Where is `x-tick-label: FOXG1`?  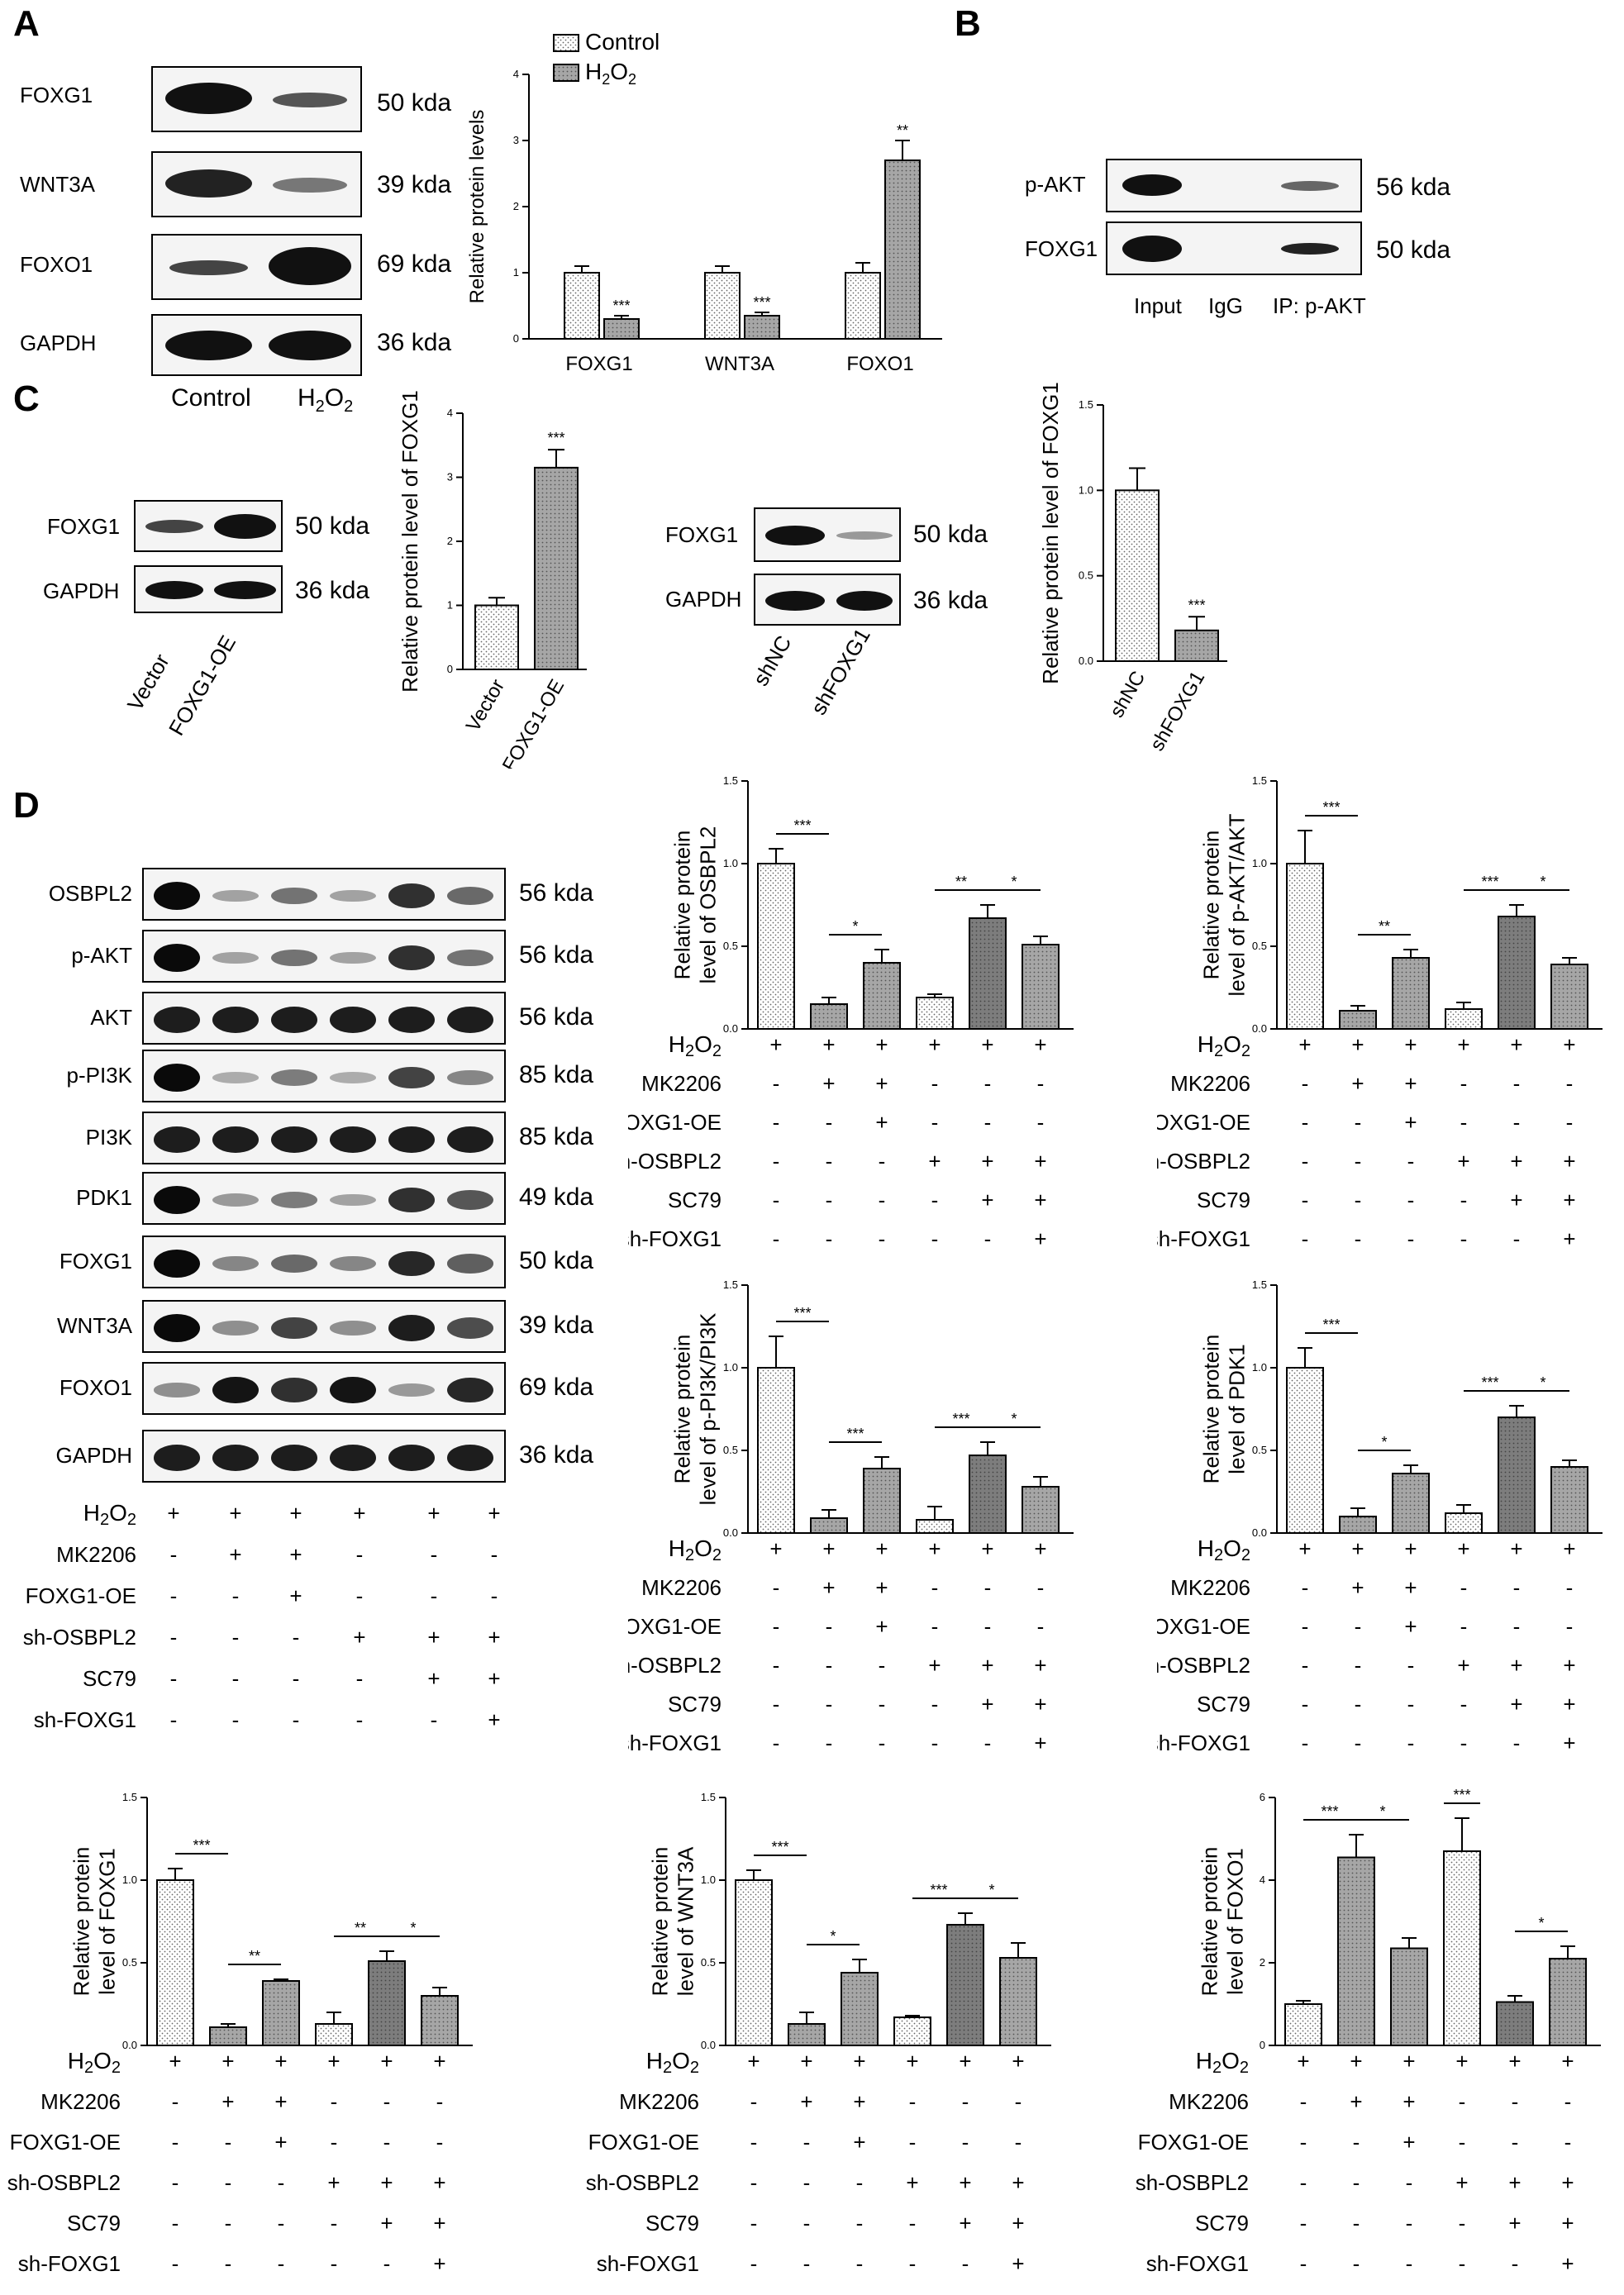
x-tick-label: FOXG1 is located at coordinates (598, 364).